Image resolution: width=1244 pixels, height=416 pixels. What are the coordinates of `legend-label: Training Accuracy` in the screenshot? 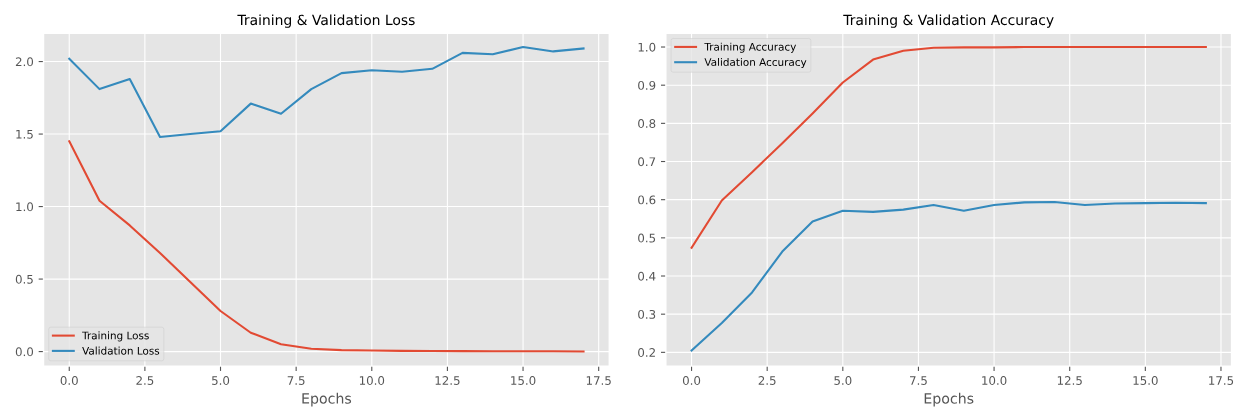 It's located at (750, 47).